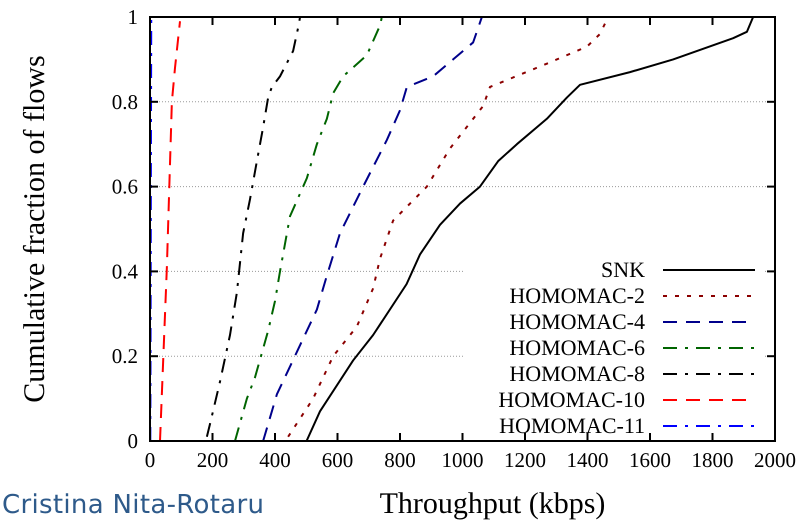 The height and width of the screenshot is (525, 809). What do you see at coordinates (125, 271) in the screenshot?
I see `y-tick-label: 0.4` at bounding box center [125, 271].